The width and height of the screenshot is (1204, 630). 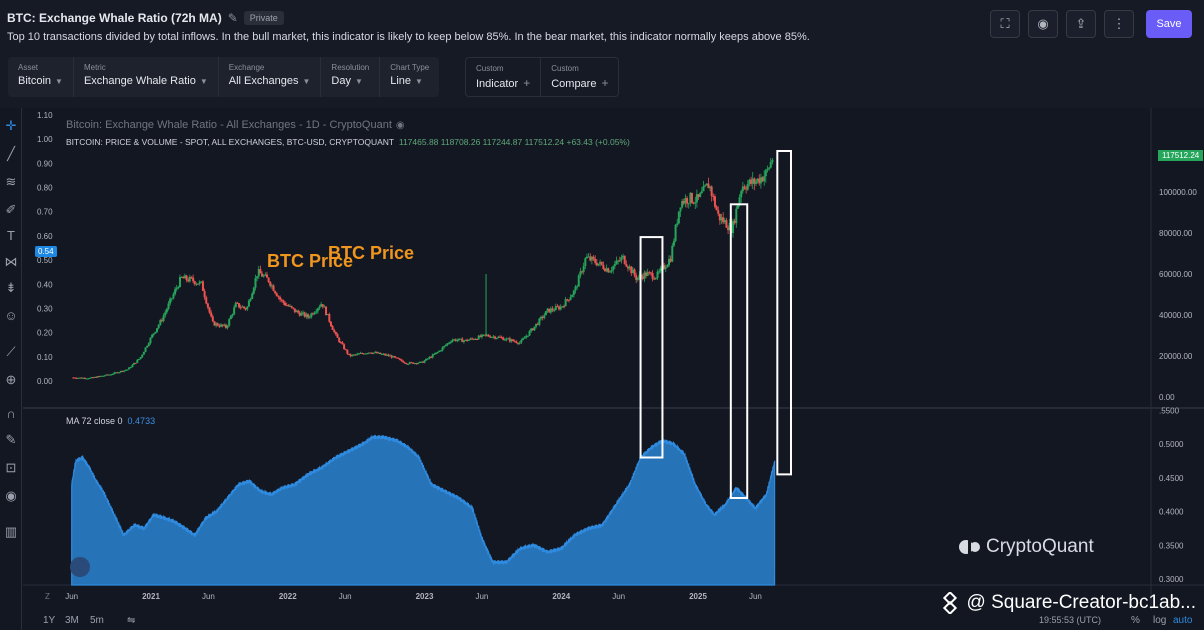 What do you see at coordinates (371, 253) in the screenshot?
I see `annotation-btc-price-2: BTC Price` at bounding box center [371, 253].